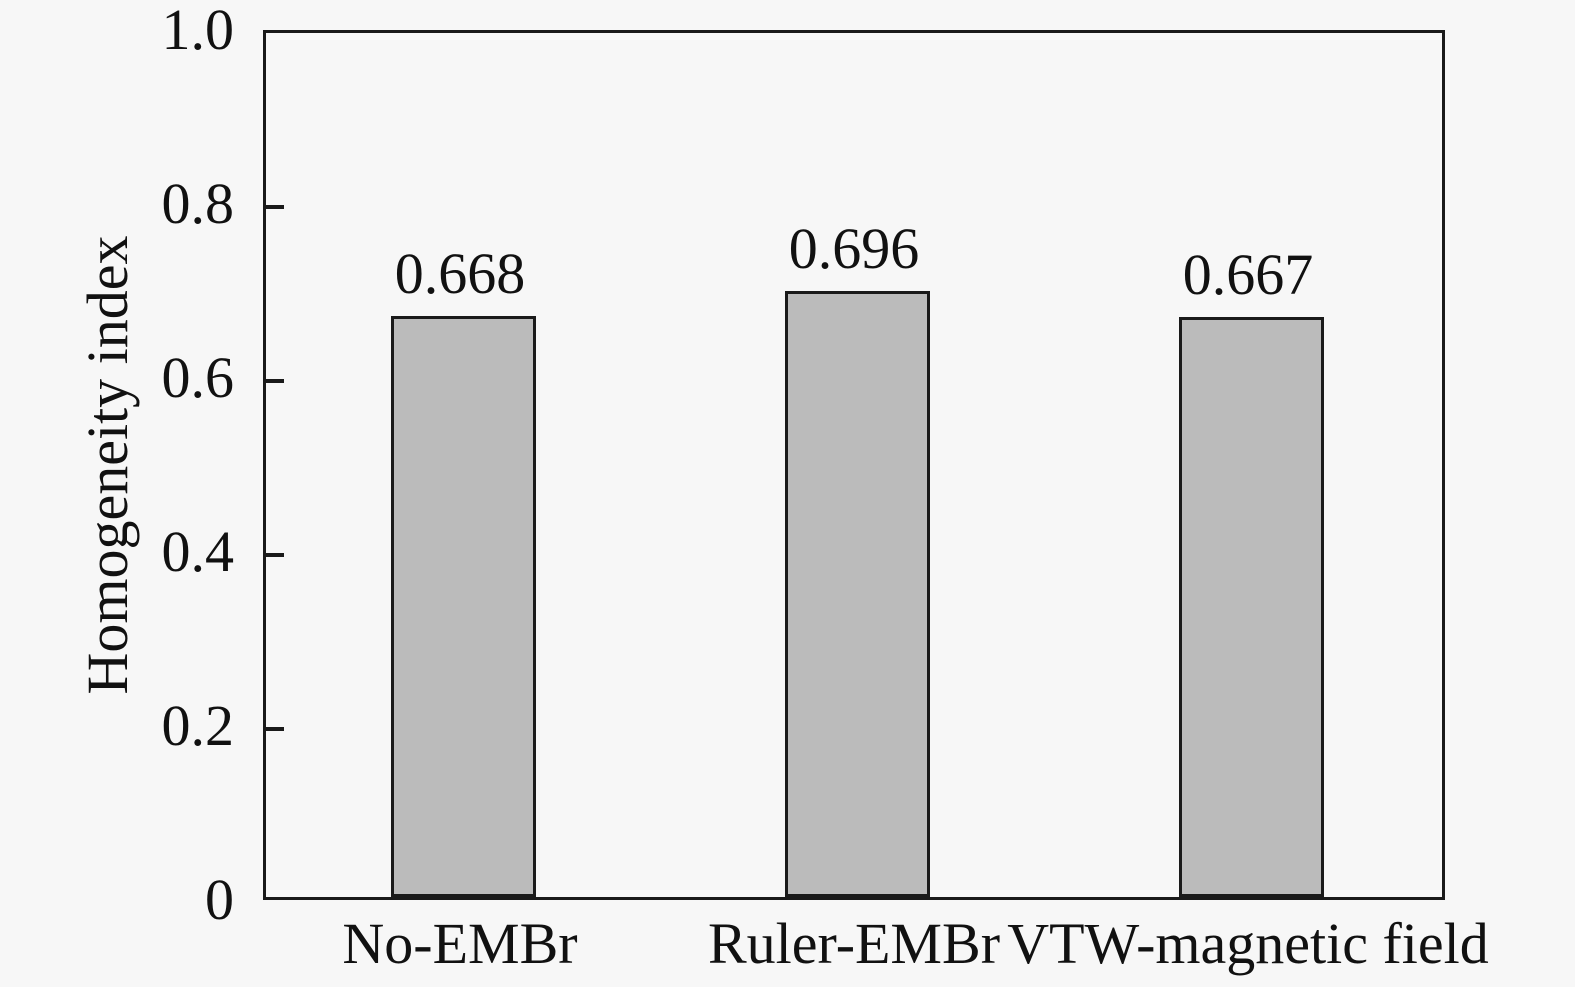 The height and width of the screenshot is (987, 1575). What do you see at coordinates (854, 943) in the screenshot?
I see `x-category-label: Ruler-EMBr` at bounding box center [854, 943].